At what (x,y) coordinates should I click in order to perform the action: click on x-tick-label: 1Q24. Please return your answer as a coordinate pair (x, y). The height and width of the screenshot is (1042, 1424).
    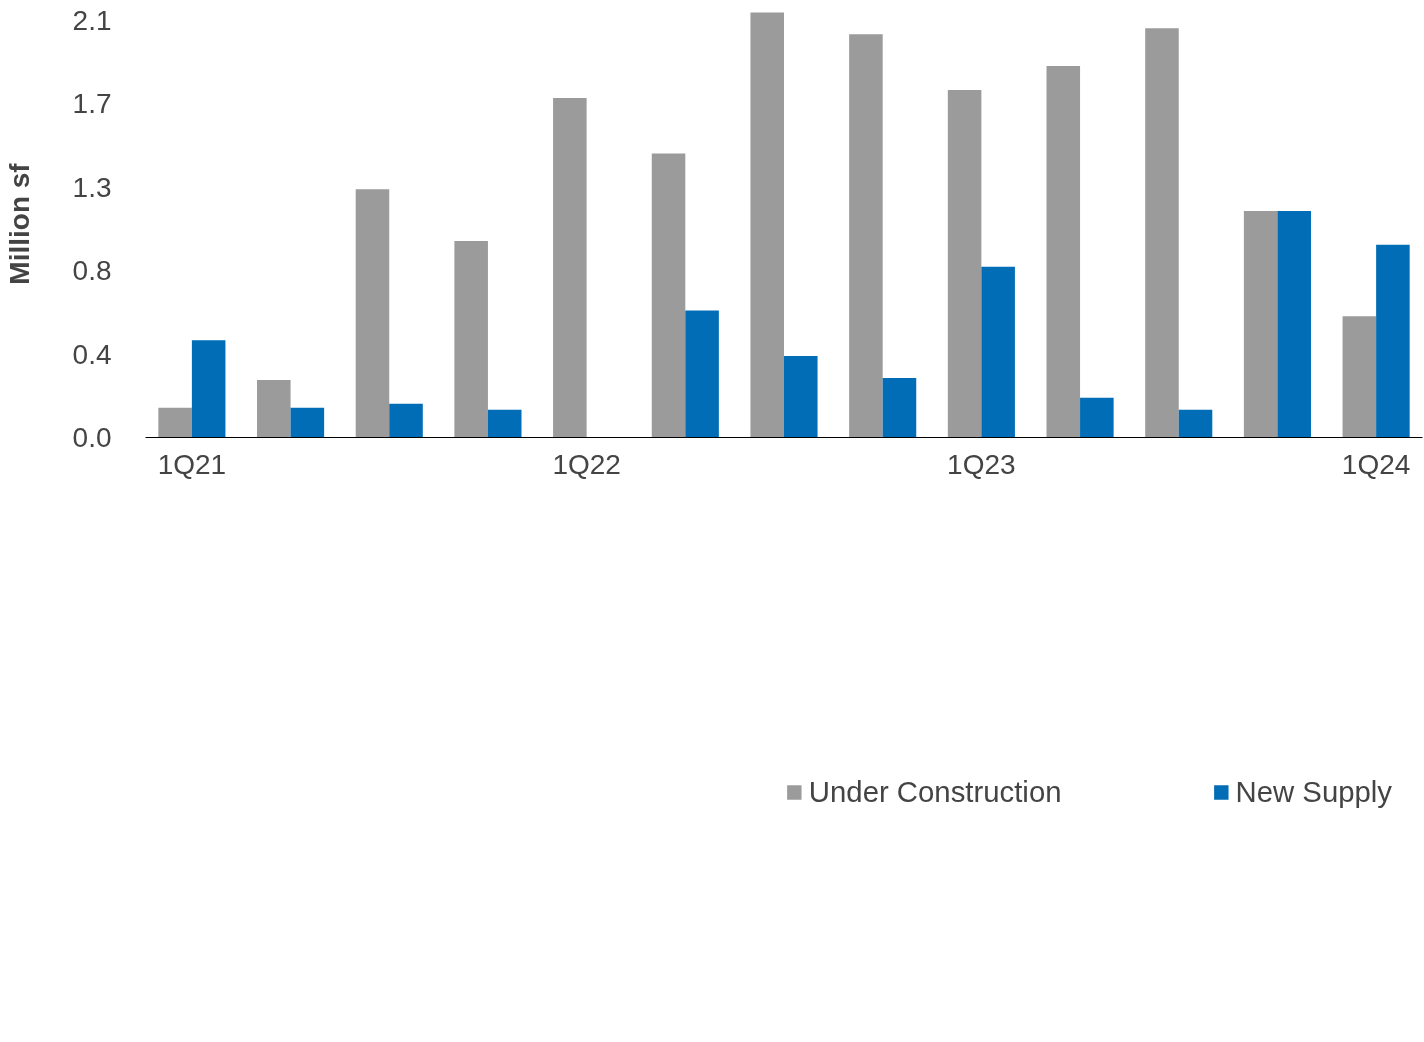
    Looking at the image, I should click on (1376, 464).